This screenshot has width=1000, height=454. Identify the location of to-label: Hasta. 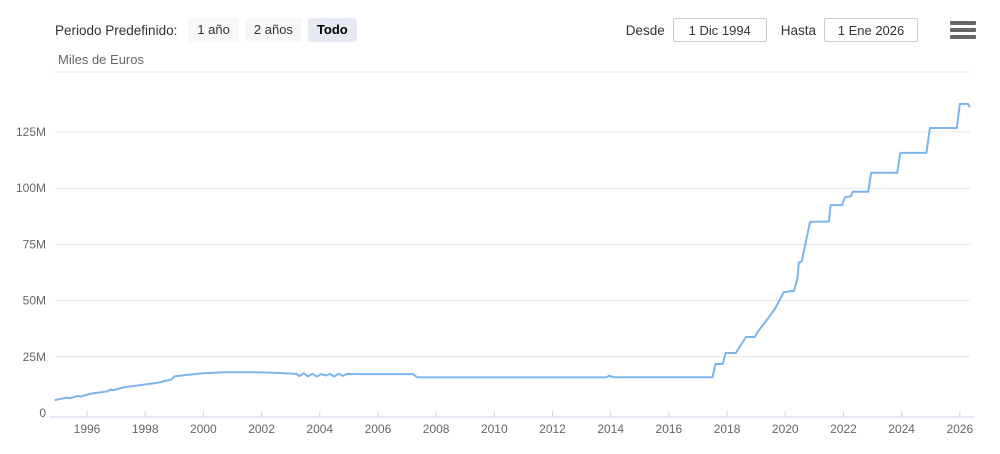
(798, 30).